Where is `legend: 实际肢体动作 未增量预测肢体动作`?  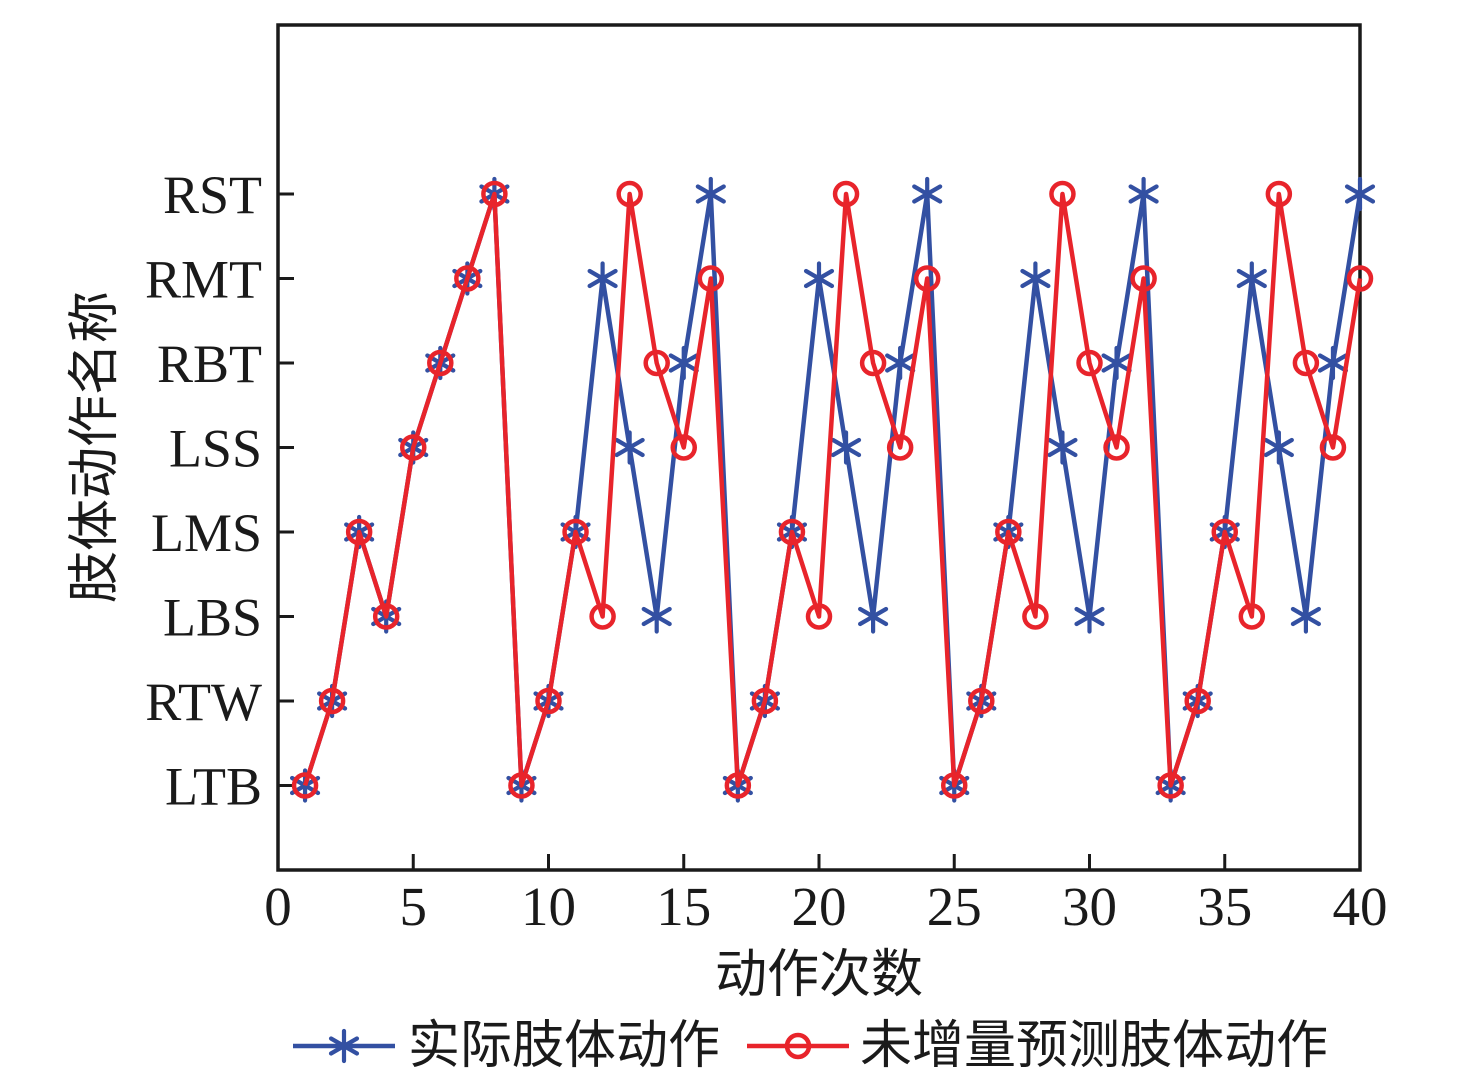 legend: 实际肢体动作 未增量预测肢体动作 is located at coordinates (810, 1046).